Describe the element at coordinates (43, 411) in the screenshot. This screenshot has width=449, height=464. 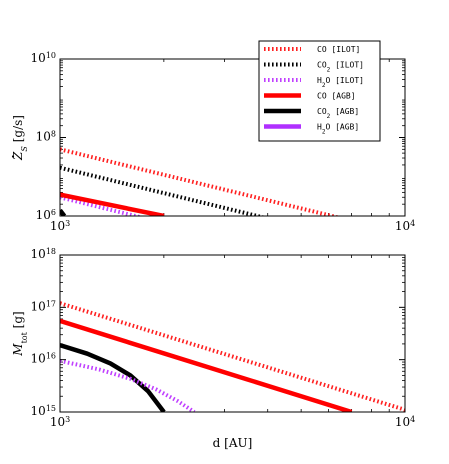
I see `y-tick-label: 10¹⁵` at that location.